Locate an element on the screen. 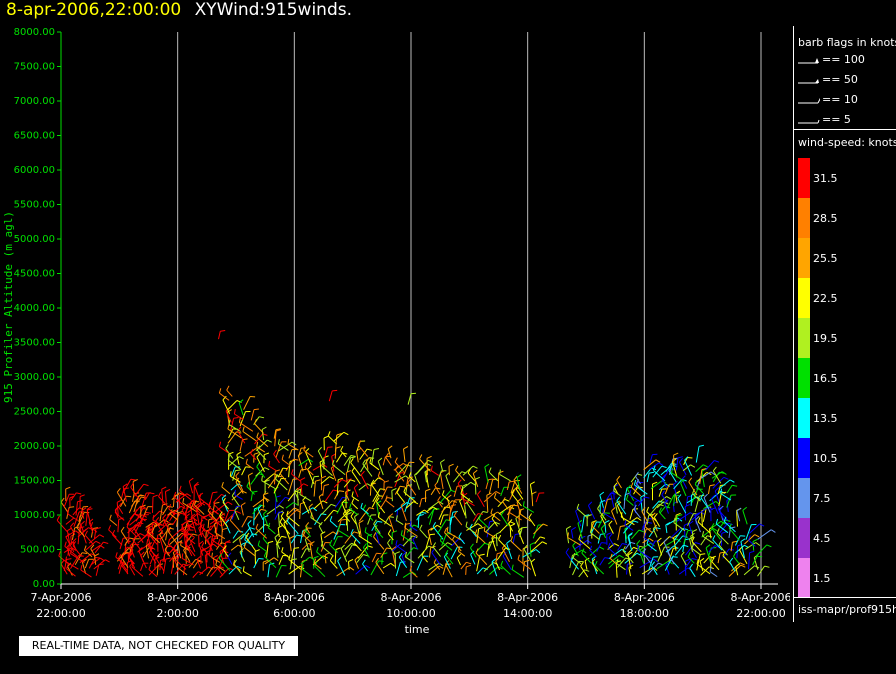  x-tick-label-time: 10:00:00 is located at coordinates (410, 613).